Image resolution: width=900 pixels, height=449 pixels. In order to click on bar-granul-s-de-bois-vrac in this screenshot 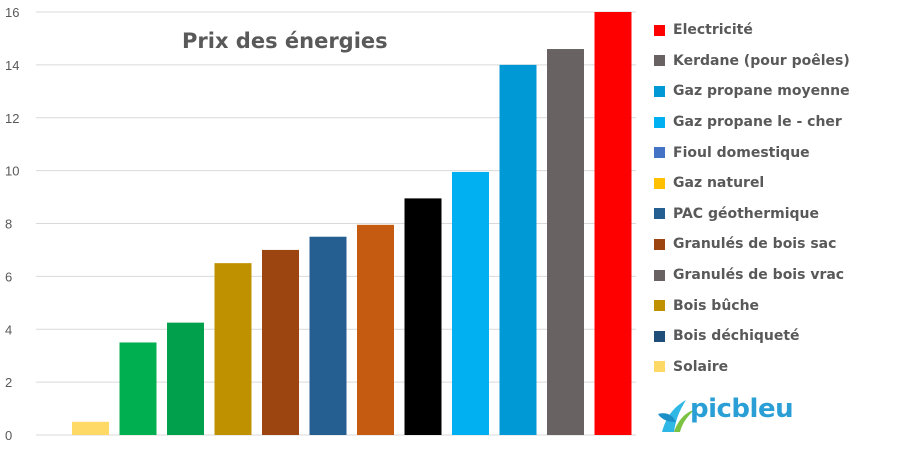, I will do `click(233, 349)`.